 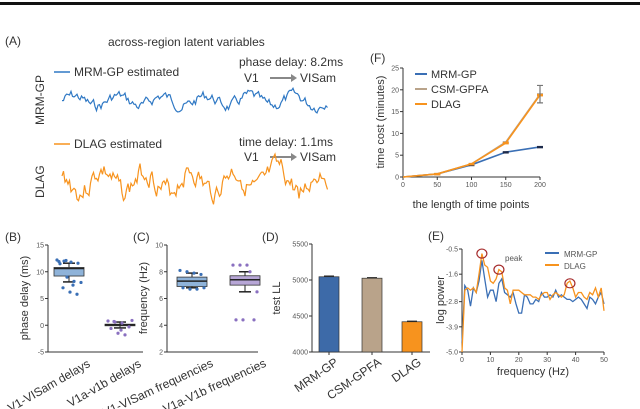 What do you see at coordinates (318, 157) in the screenshot?
I see `dlag-to: VISam` at bounding box center [318, 157].